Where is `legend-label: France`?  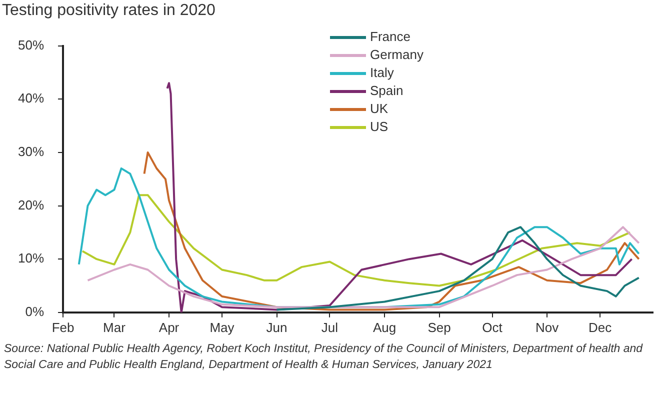
legend-label: France is located at coordinates (390, 37).